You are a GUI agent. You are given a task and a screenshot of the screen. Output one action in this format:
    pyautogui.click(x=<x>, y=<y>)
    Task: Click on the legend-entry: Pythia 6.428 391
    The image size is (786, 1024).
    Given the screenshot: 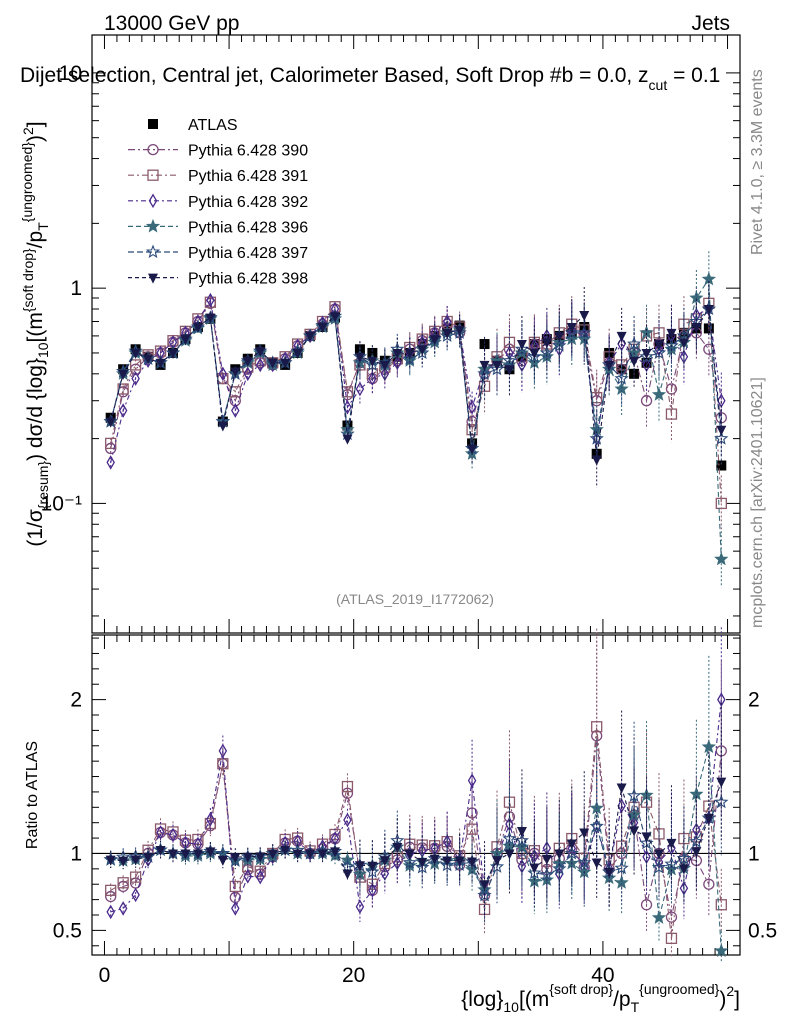 What is the action you would take?
    pyautogui.click(x=218, y=176)
    